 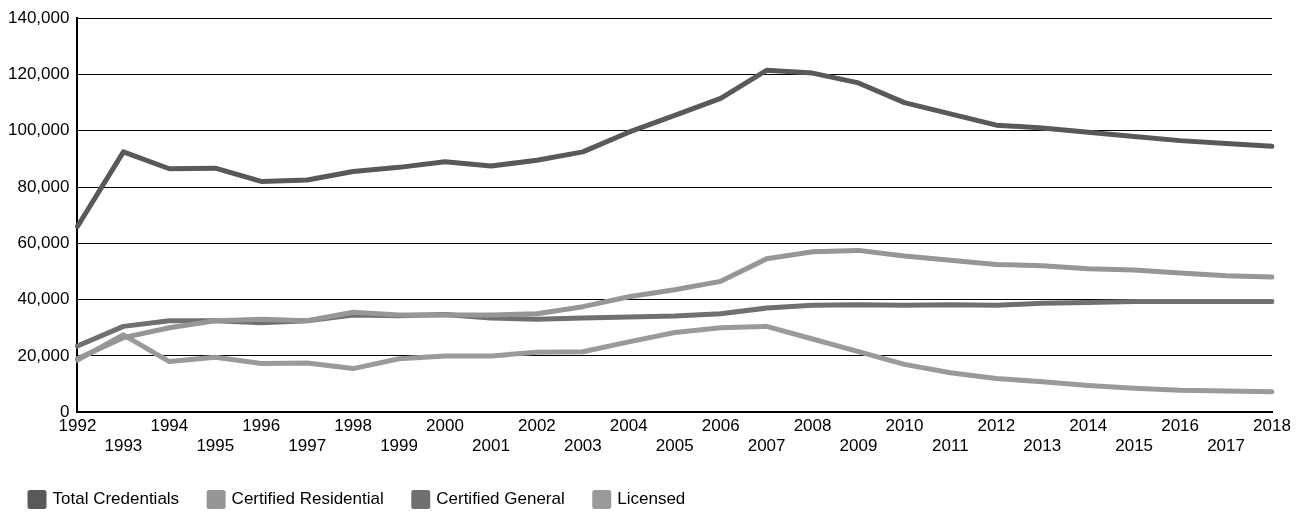 What do you see at coordinates (812, 426) in the screenshot?
I see `x-tick-label: 2008` at bounding box center [812, 426].